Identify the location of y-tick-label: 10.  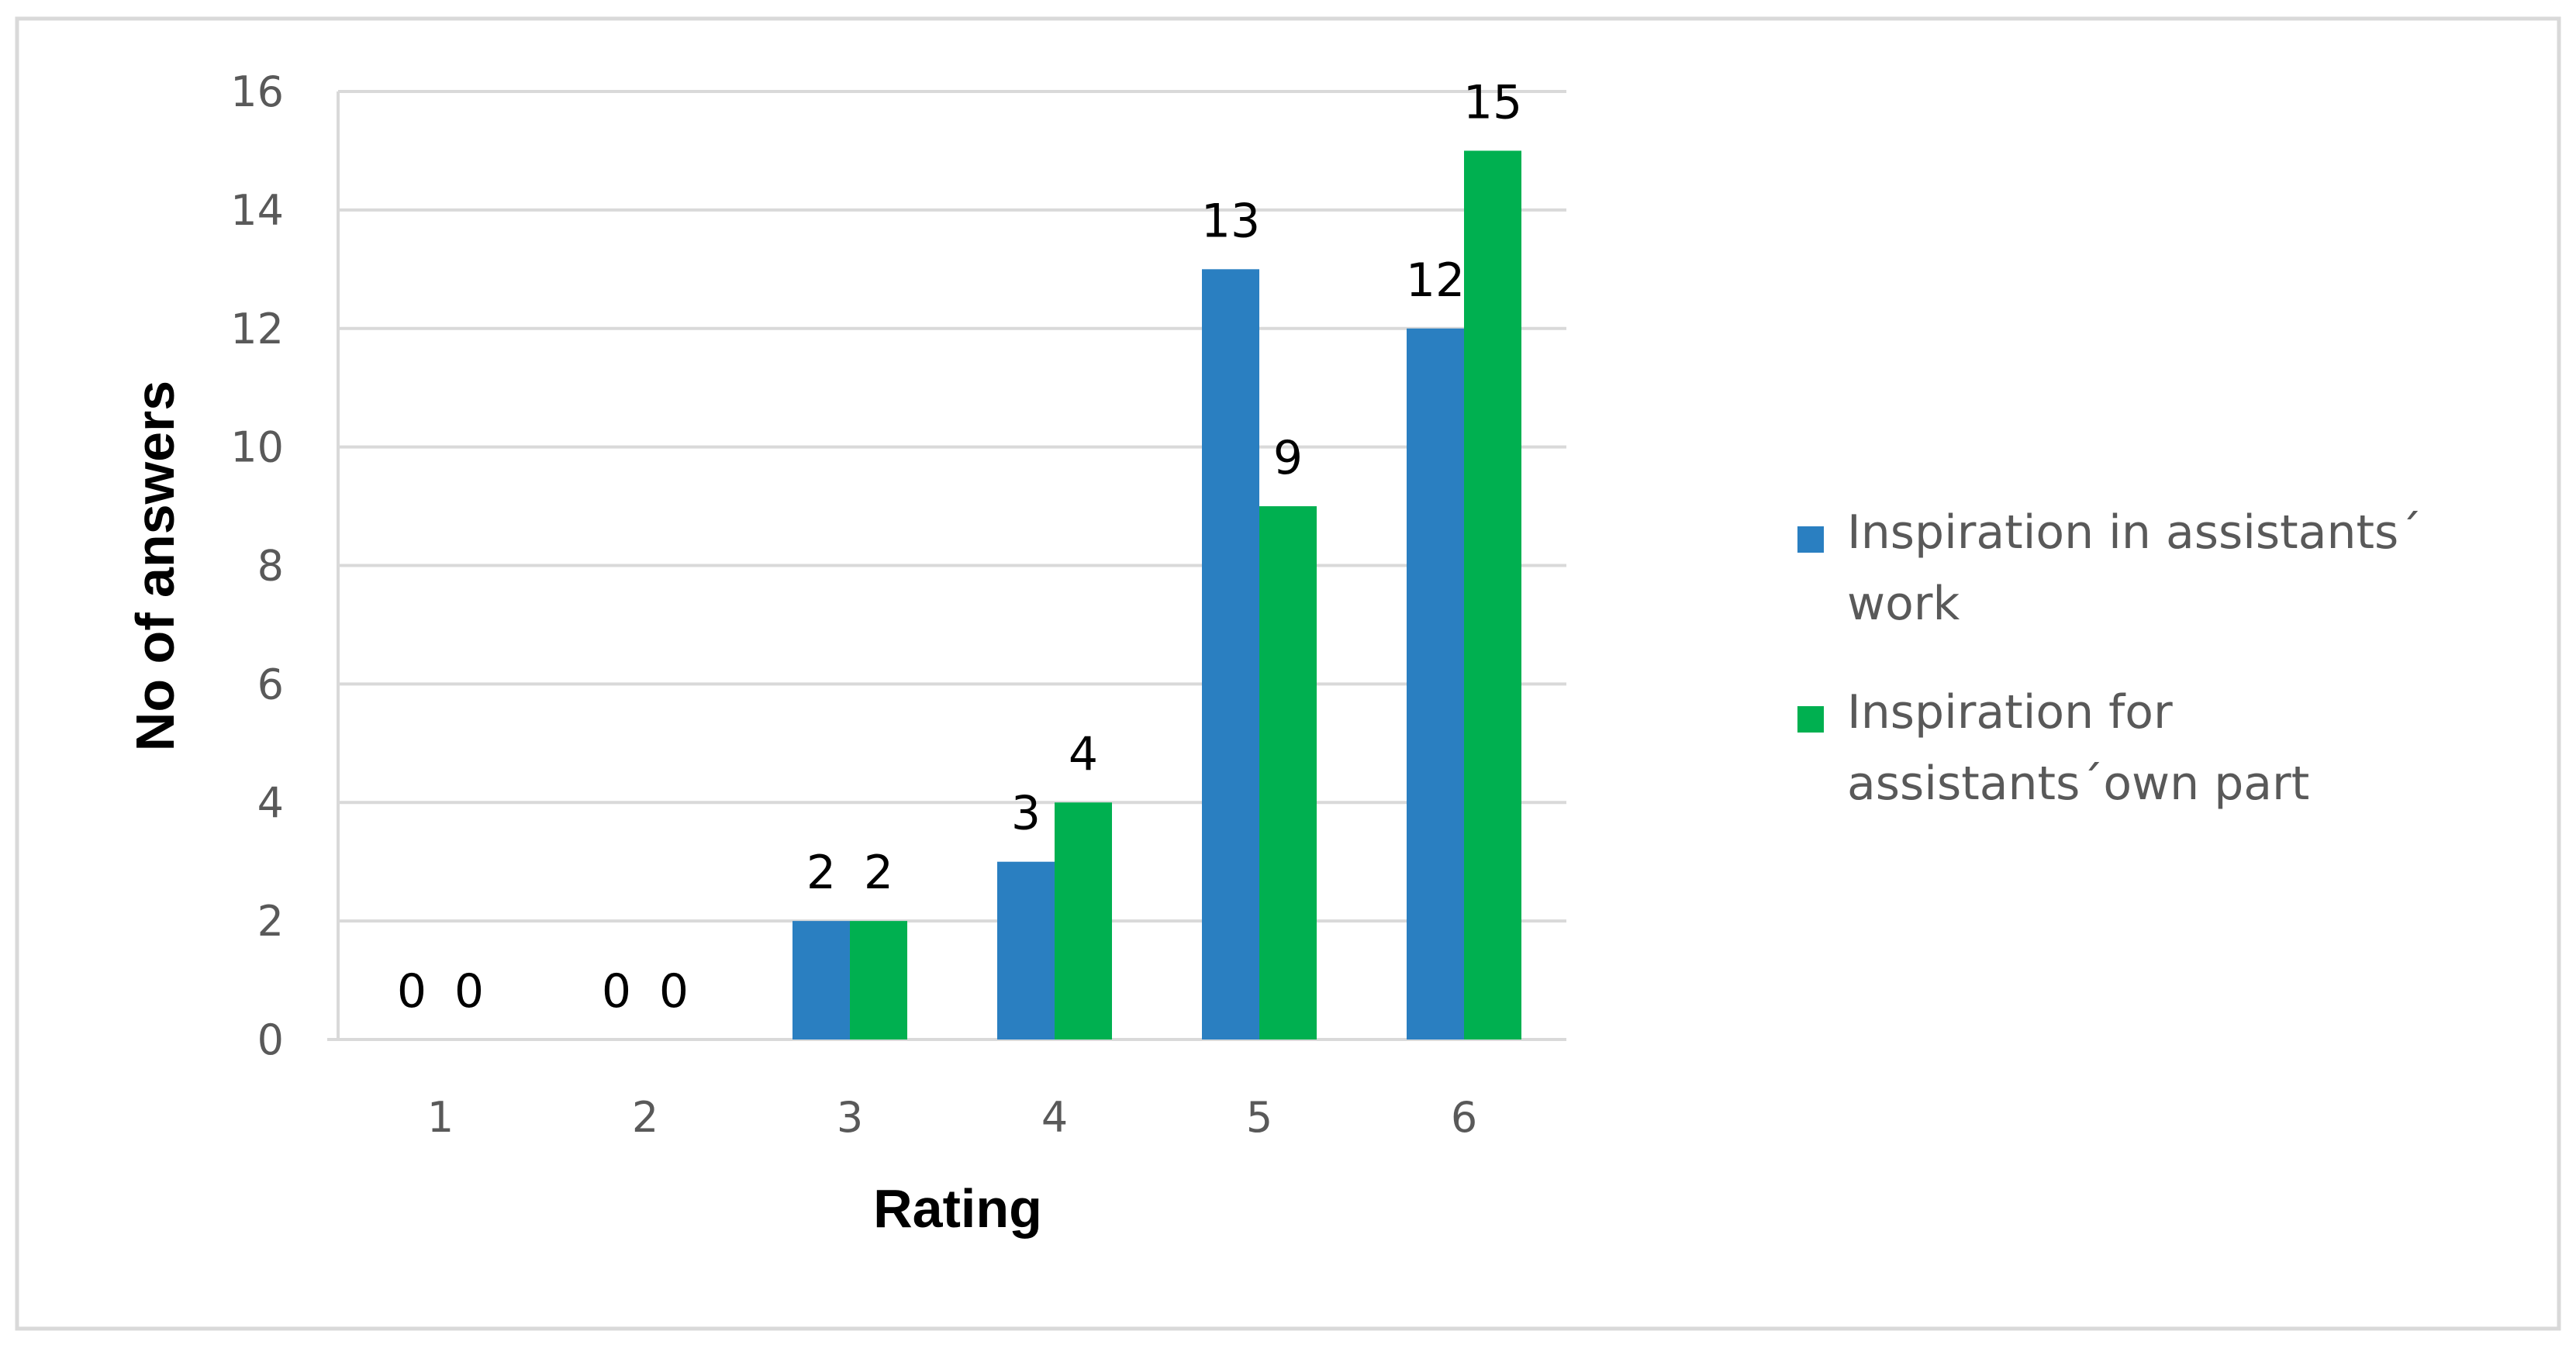
(257, 447).